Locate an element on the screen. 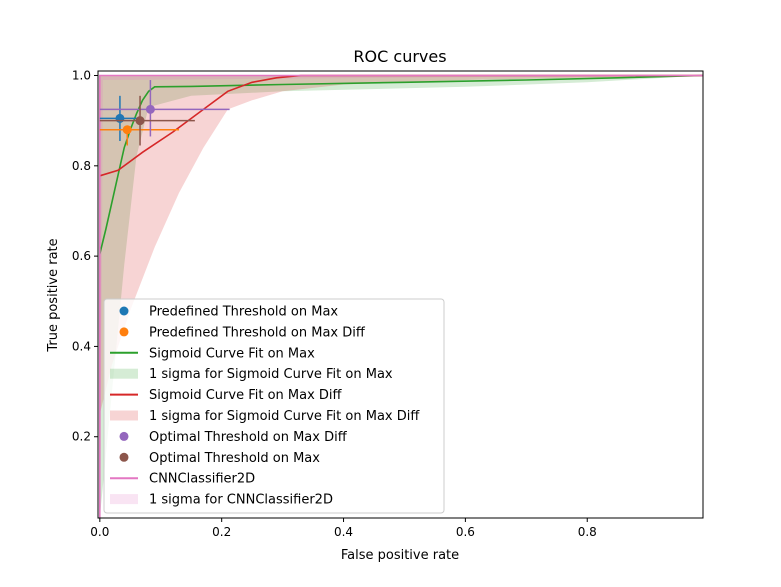 This screenshot has width=781, height=587. legend-item-optimal-threshold-on-max-diff: Optimal Threshold on Max Diff is located at coordinates (233, 437).